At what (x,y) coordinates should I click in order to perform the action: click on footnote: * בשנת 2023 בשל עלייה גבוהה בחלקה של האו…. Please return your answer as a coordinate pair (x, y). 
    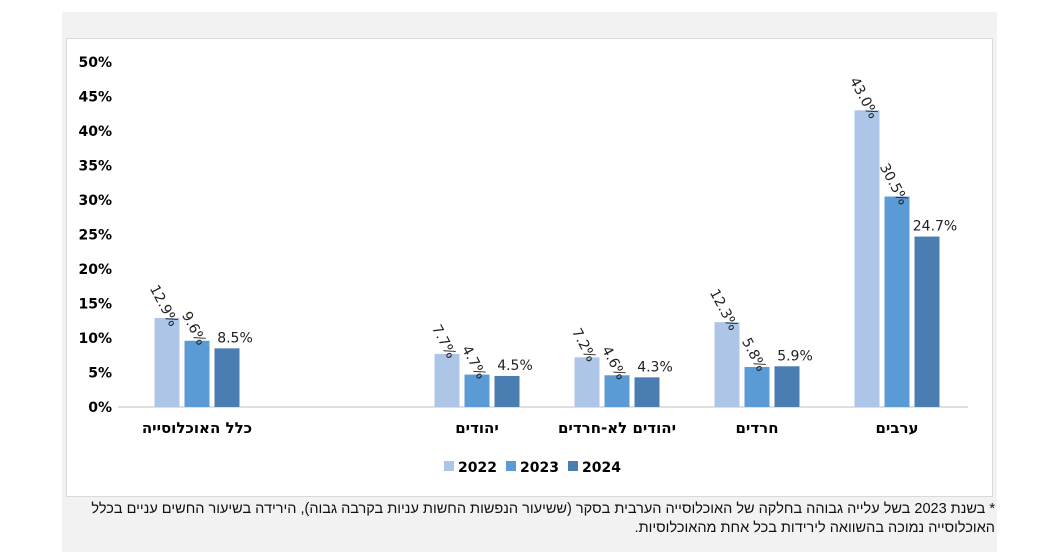
    Looking at the image, I should click on (543, 518).